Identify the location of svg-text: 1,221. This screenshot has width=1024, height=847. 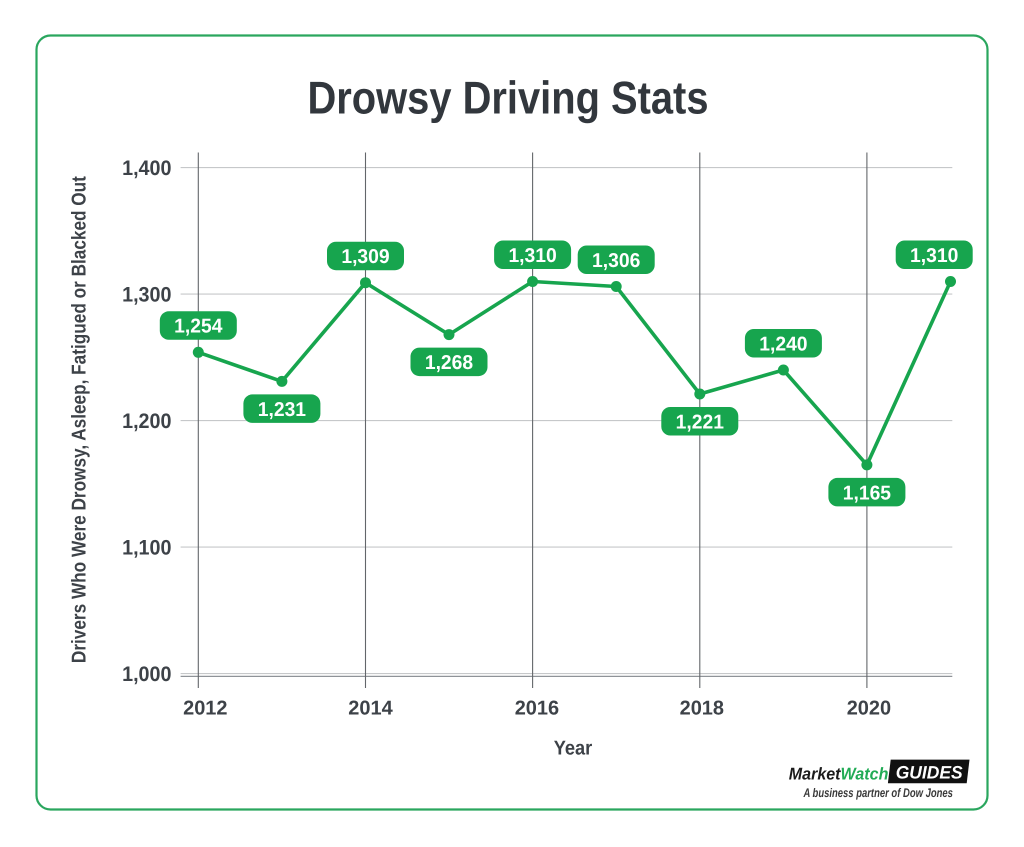
(700, 422).